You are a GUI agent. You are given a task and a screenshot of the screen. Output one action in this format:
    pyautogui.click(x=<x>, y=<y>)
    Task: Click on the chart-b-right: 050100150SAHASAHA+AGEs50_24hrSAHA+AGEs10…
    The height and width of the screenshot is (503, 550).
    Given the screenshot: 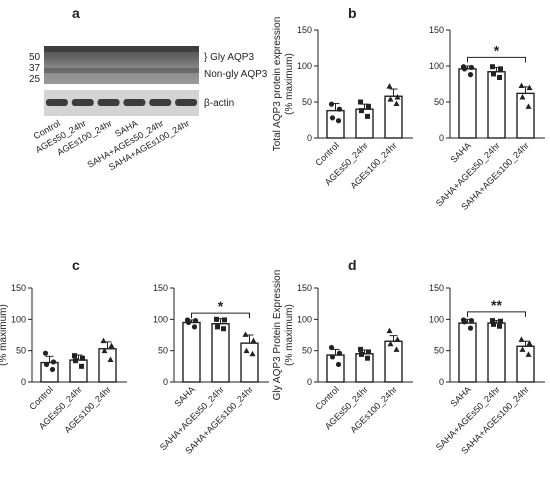 What is the action you would take?
    pyautogui.click(x=487, y=118)
    